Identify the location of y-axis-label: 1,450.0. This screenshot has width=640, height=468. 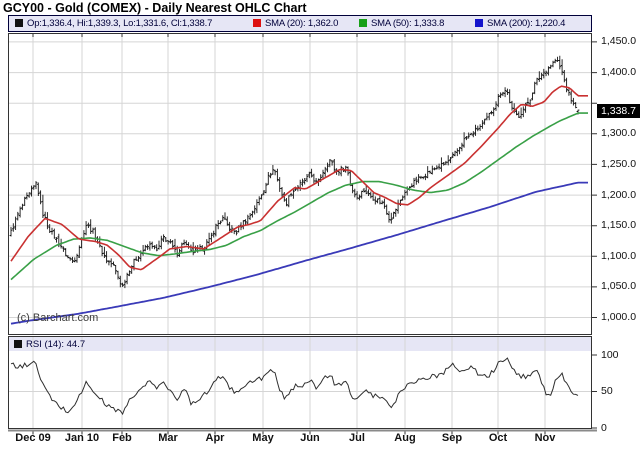
(619, 41).